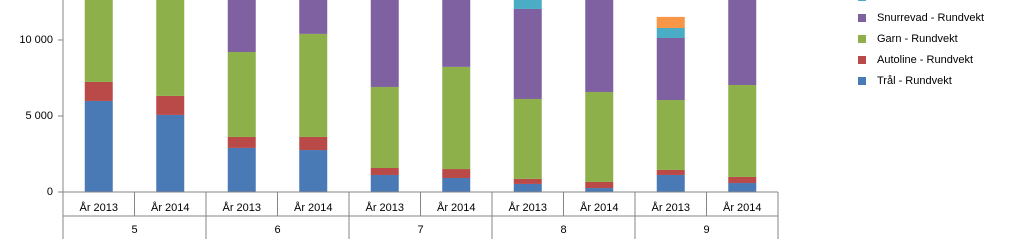 Image resolution: width=1009 pixels, height=240 pixels. Describe the element at coordinates (706, 230) in the screenshot. I see `x-group-label: 9` at that location.